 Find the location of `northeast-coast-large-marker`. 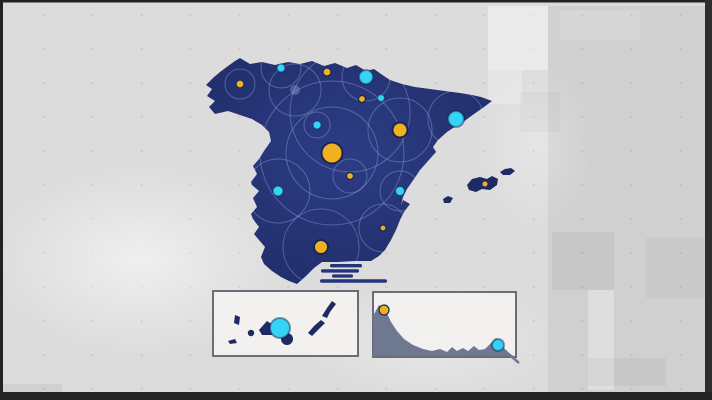

northeast-coast-large-marker is located at coordinates (456, 119).